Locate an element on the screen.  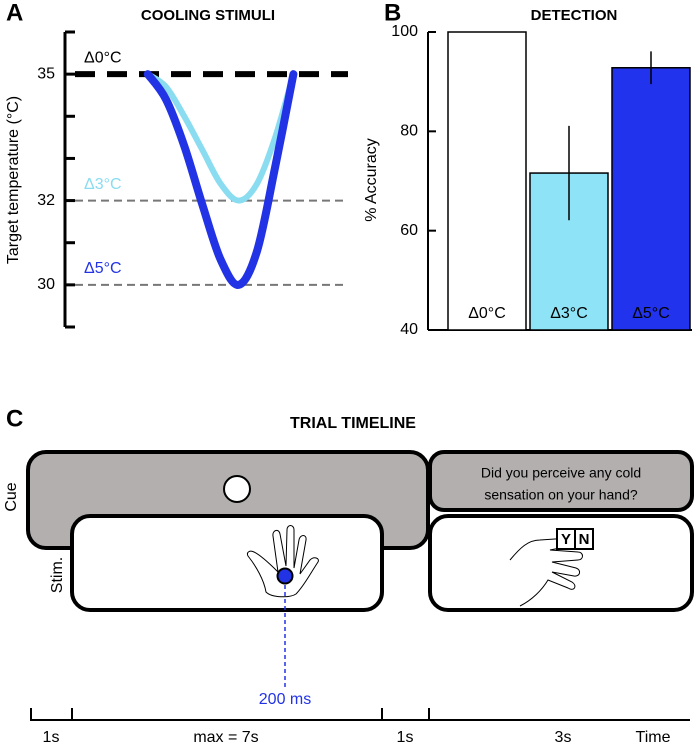
cue-circle is located at coordinates (237, 489).